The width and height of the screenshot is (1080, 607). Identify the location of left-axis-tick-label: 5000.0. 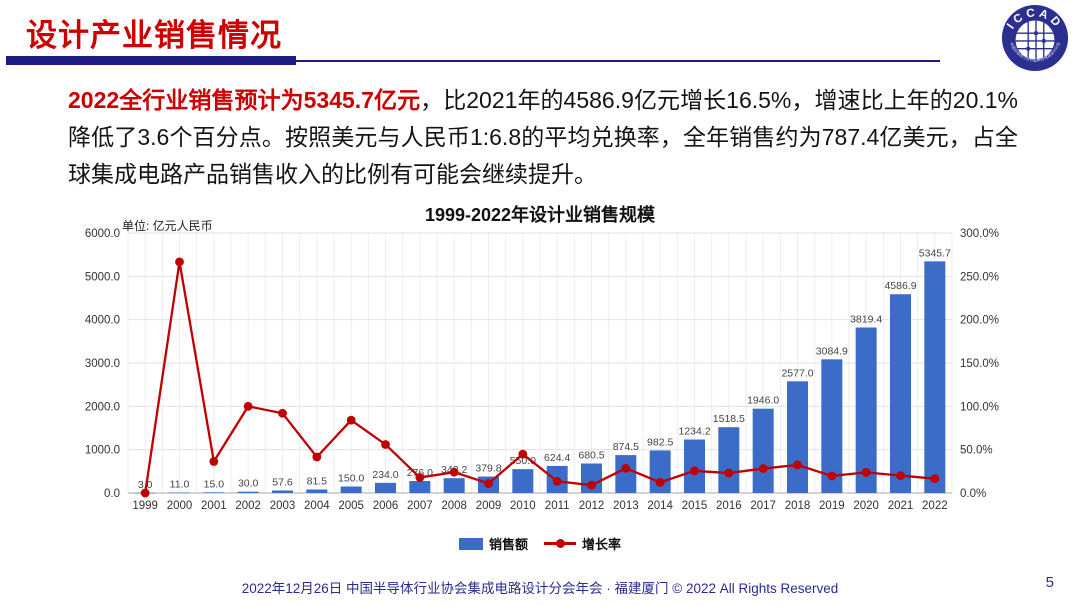
(102, 277).